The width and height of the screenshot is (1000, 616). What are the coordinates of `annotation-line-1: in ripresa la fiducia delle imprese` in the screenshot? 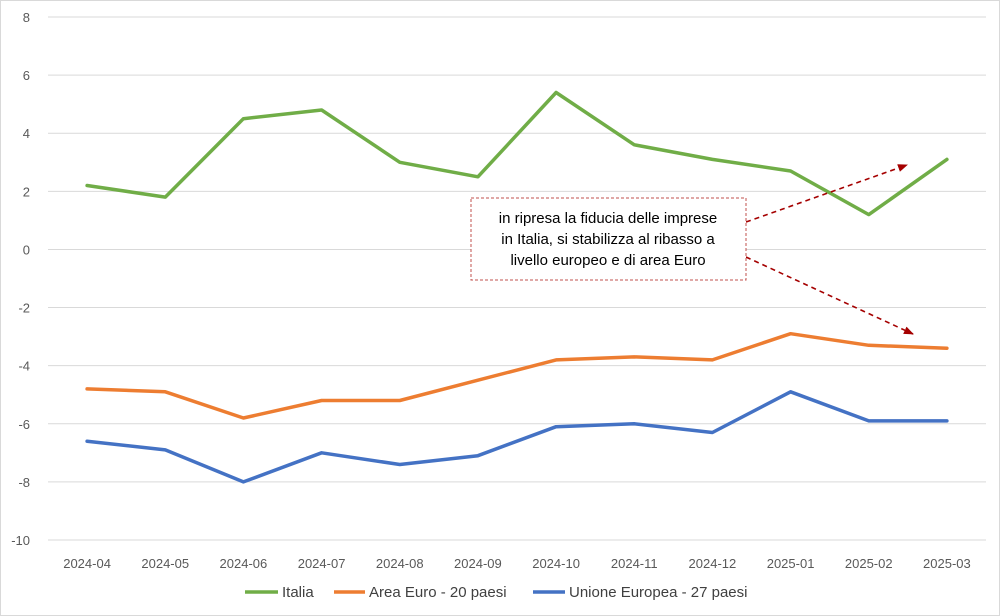 It's located at (608, 218).